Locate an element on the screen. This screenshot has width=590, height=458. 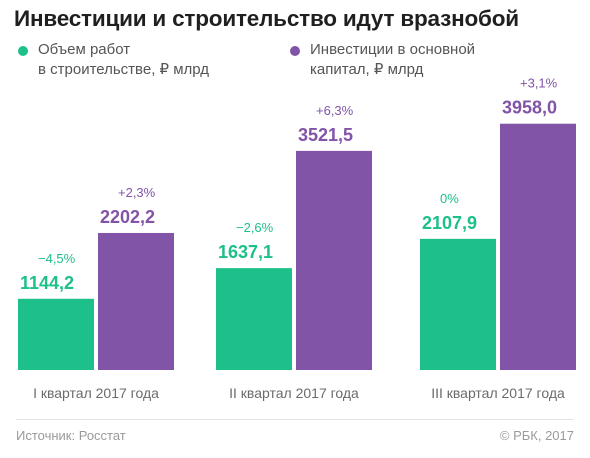
value-label-investment-q2: 3521,5 is located at coordinates (325, 135).